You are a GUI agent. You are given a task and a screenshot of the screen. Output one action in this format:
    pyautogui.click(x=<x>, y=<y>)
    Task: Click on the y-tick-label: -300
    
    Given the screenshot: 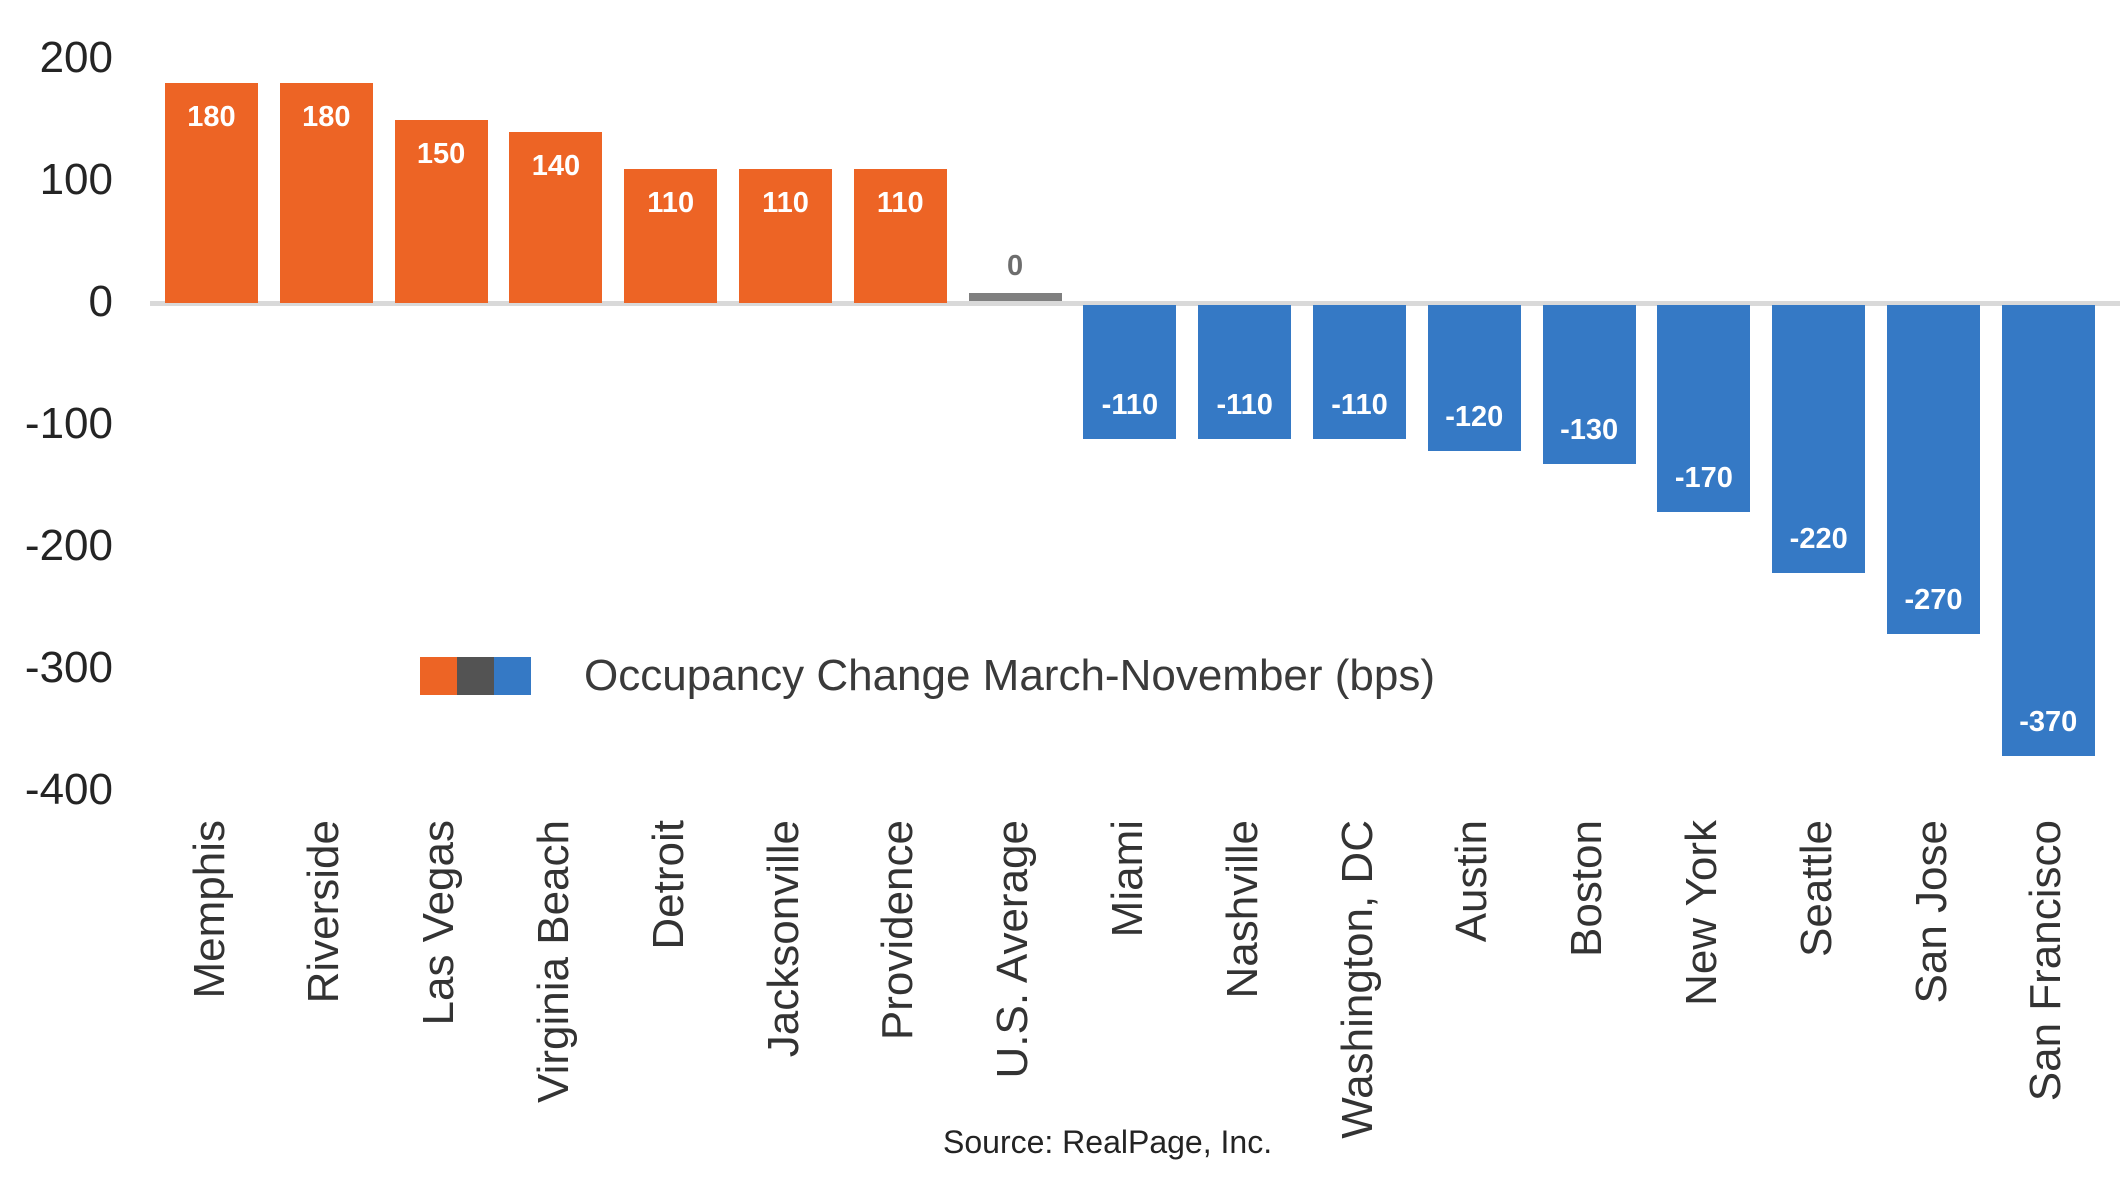 What is the action you would take?
    pyautogui.click(x=68, y=667)
    